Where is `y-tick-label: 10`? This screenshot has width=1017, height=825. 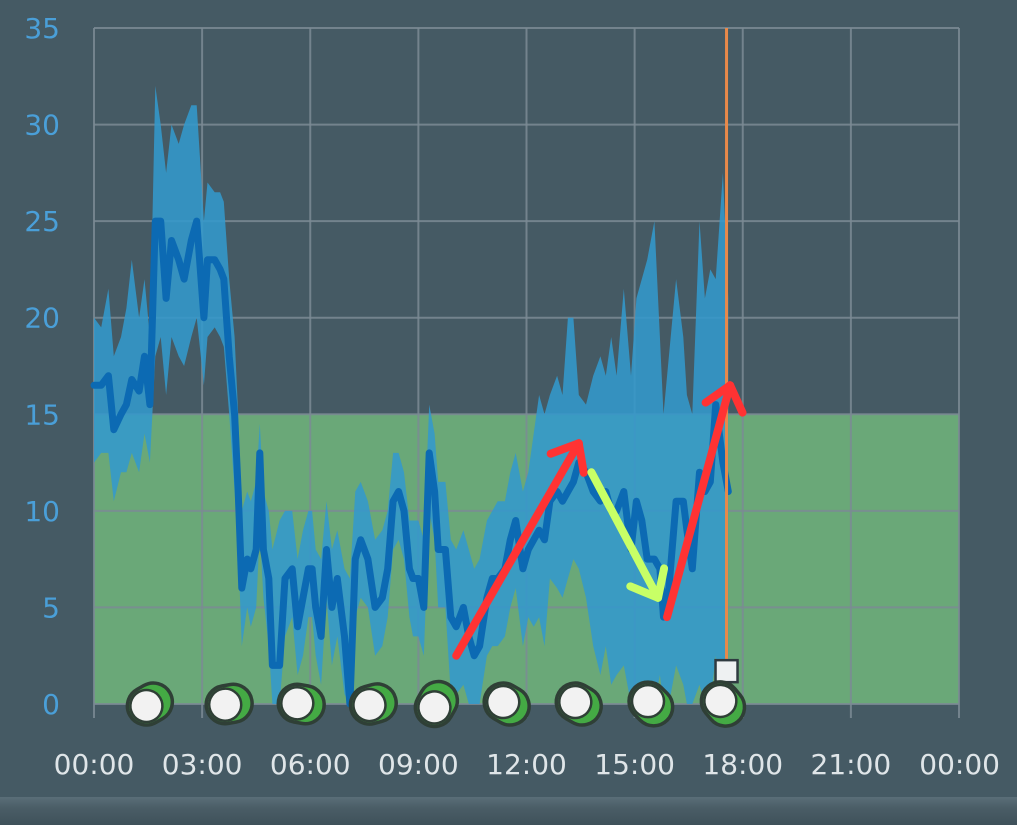
y-tick-label: 10 is located at coordinates (42, 511).